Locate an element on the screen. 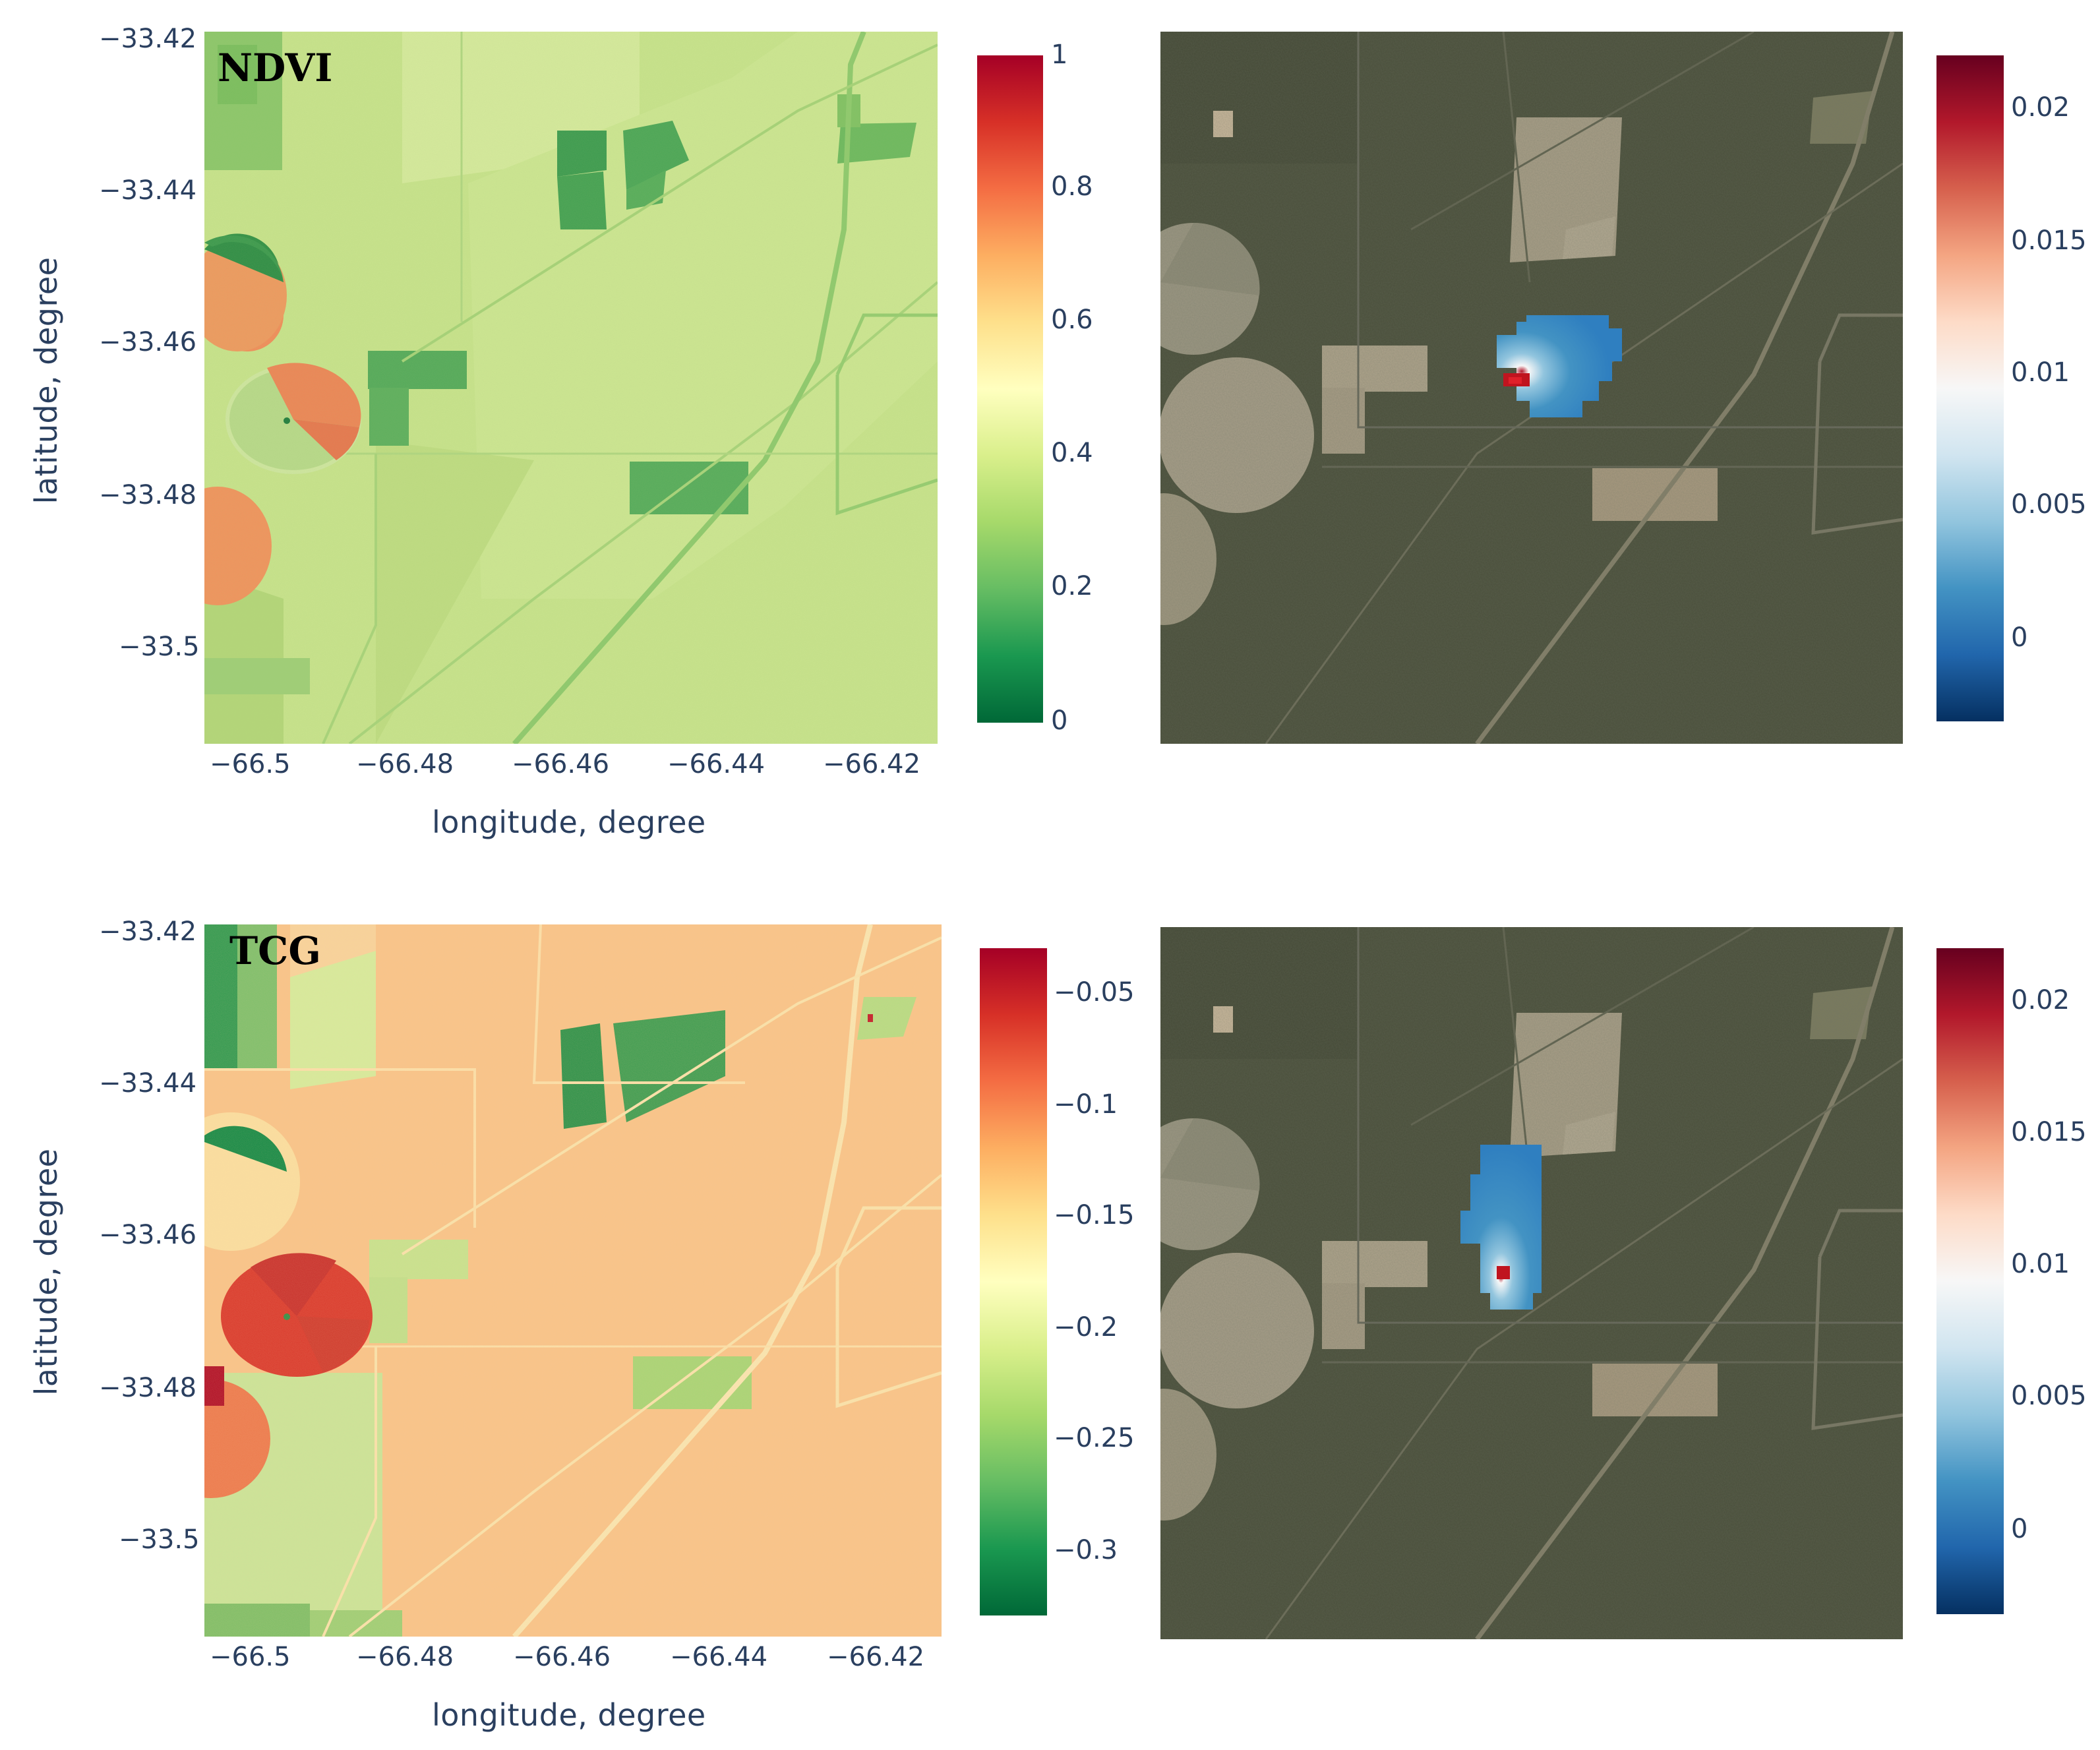 The width and height of the screenshot is (2100, 1750). tcg-colorbar is located at coordinates (1013, 1282).